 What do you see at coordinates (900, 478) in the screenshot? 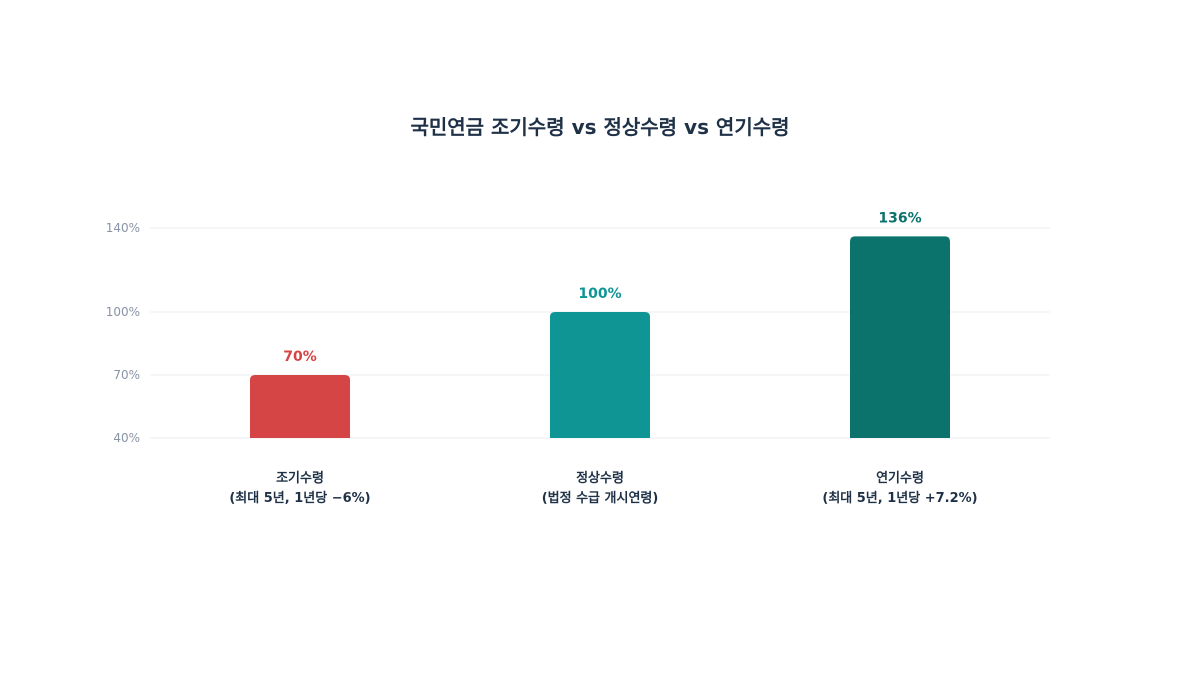
I see `x-category-label: 연기수령` at bounding box center [900, 478].